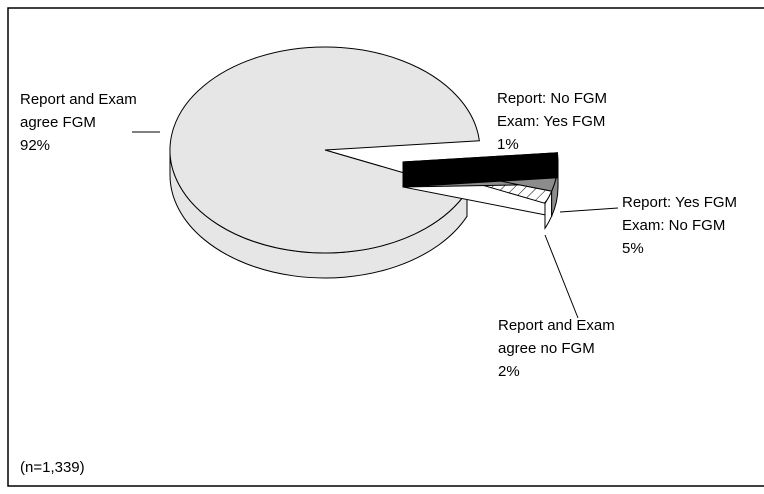 This screenshot has width=764, height=494. Describe the element at coordinates (35, 145) in the screenshot. I see `value-label: 92%` at that location.